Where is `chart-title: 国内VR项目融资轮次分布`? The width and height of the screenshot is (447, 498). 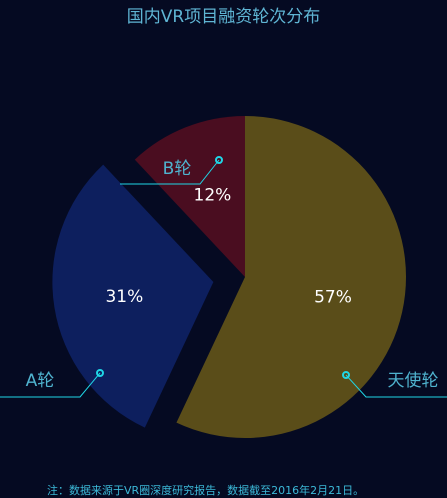
chart-title: 国内VR项目融资轮次分布 is located at coordinates (223, 17).